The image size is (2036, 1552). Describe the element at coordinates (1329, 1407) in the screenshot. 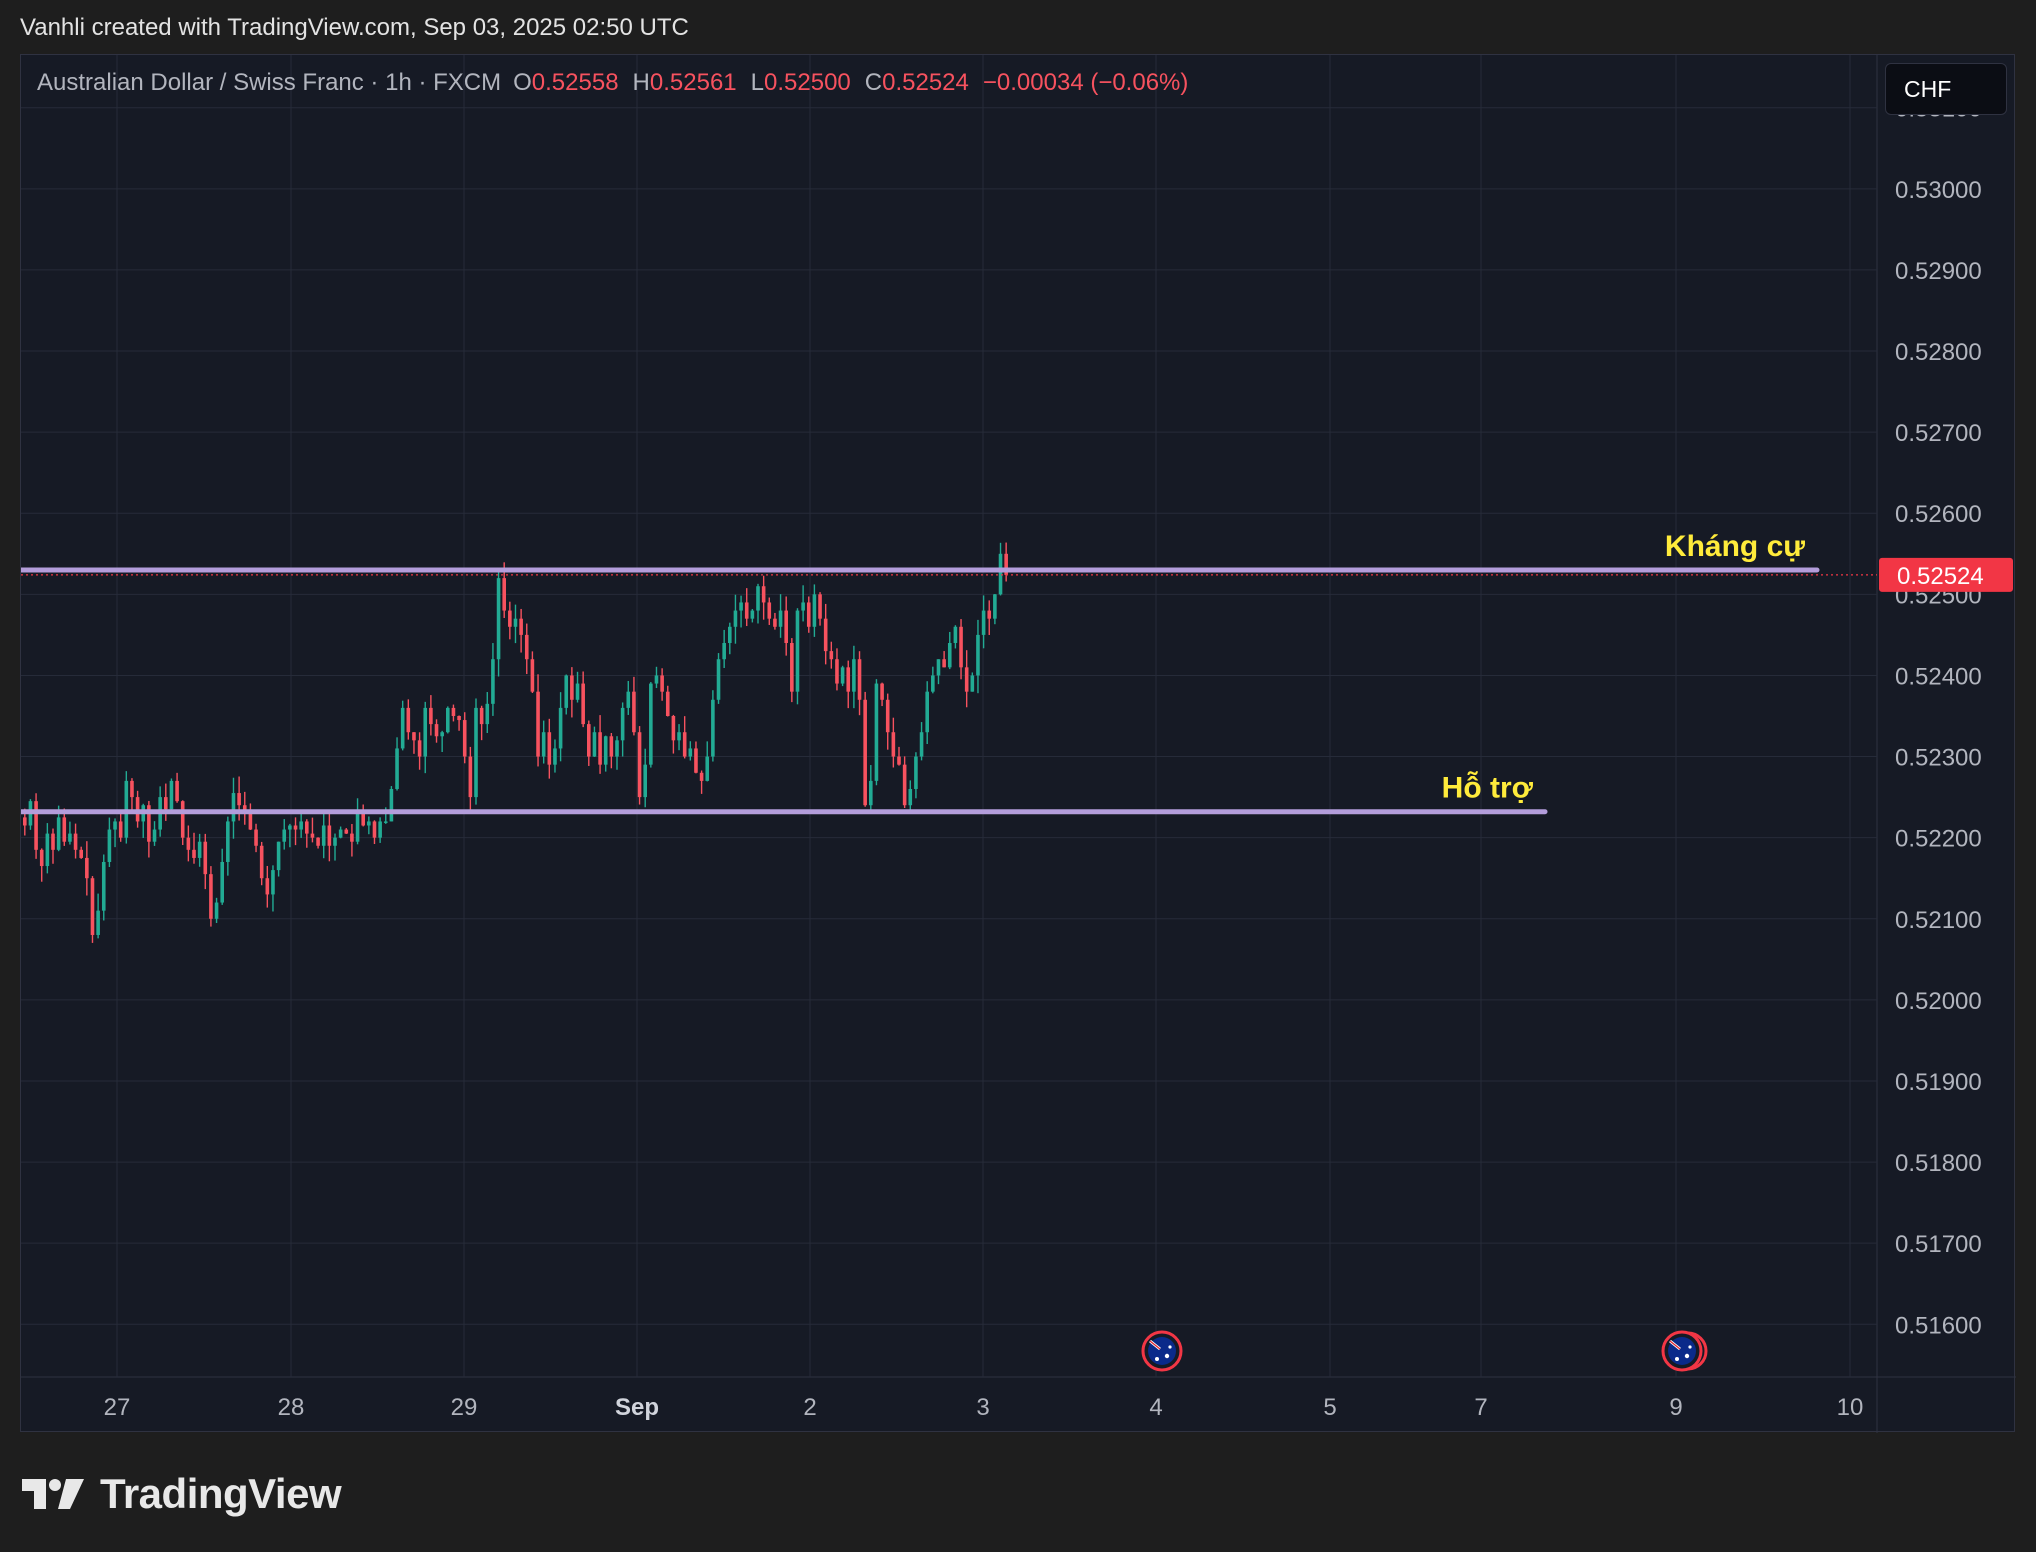

I see `time-tick-label: 5` at that location.